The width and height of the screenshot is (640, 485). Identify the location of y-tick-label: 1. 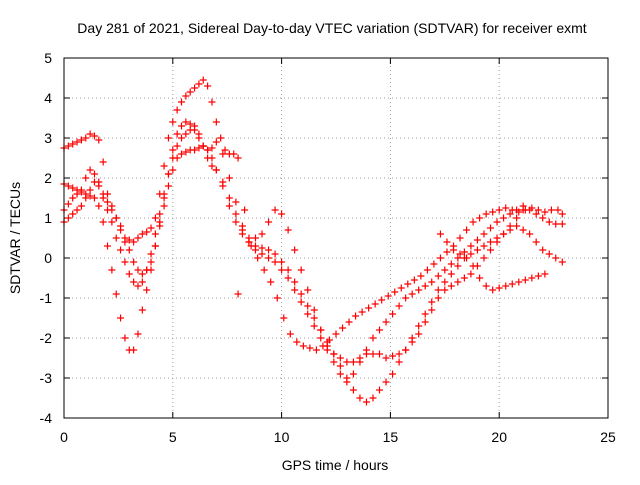
(48, 218).